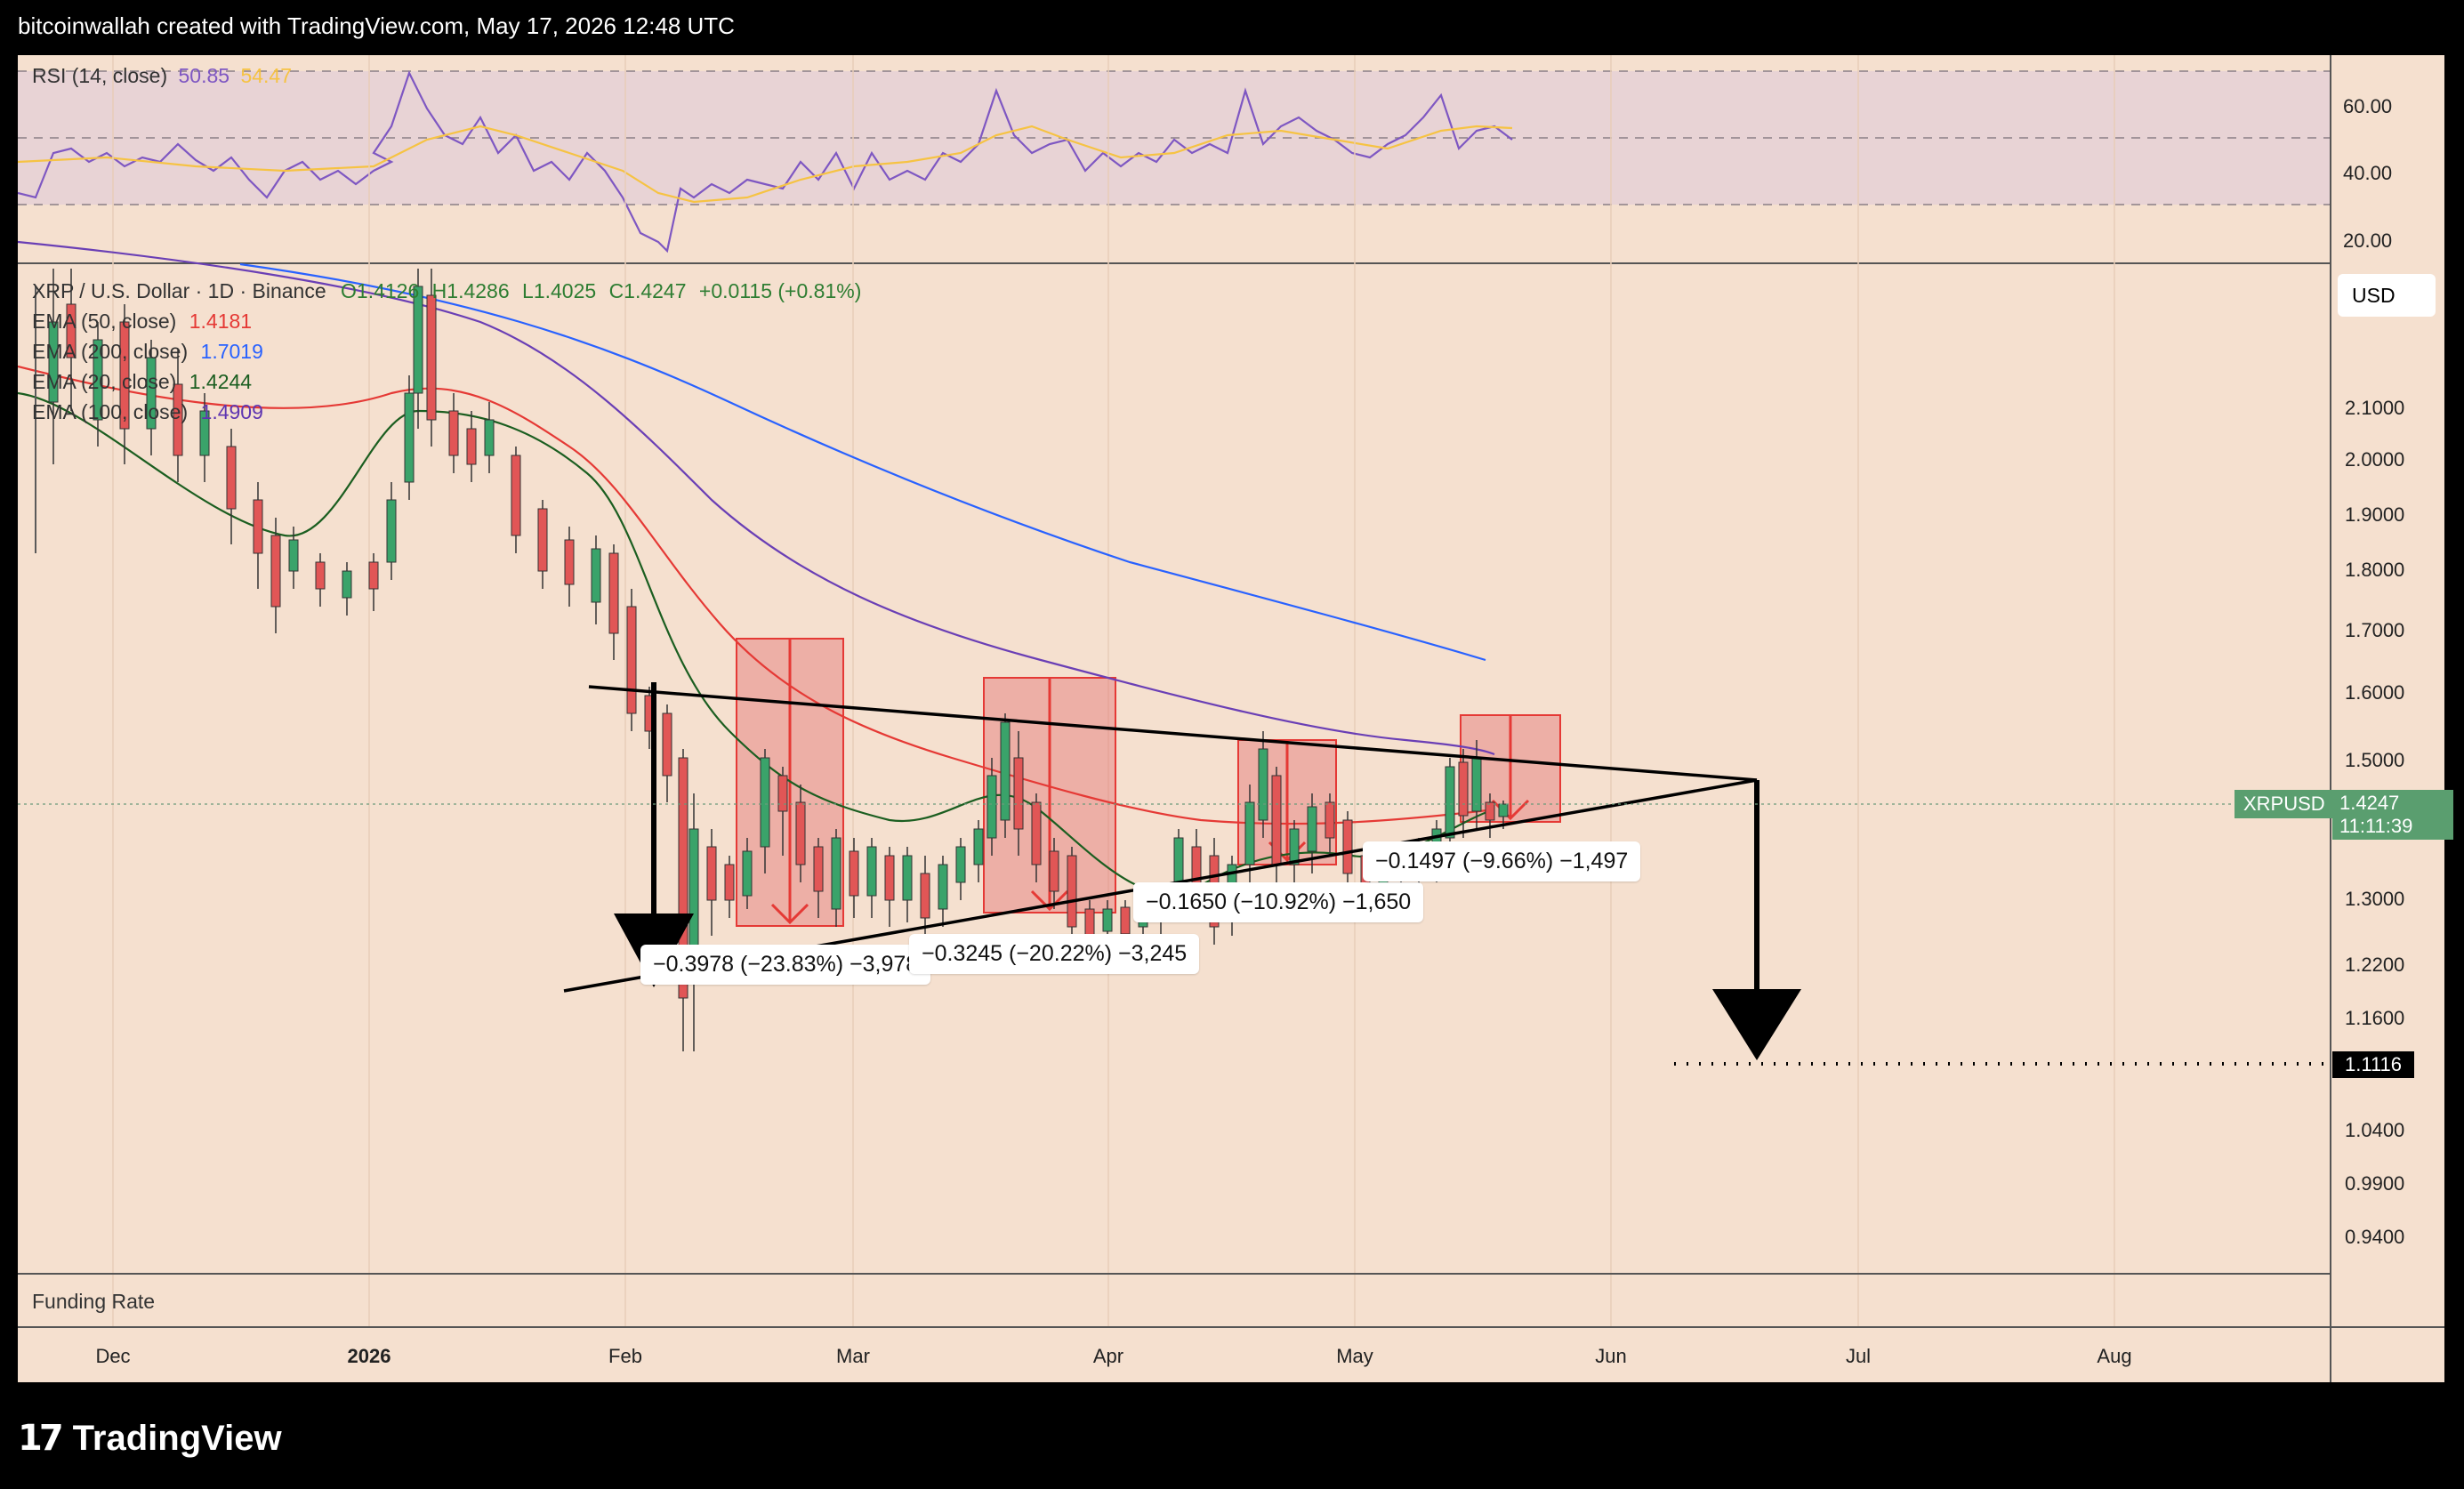 The width and height of the screenshot is (2464, 1489). Describe the element at coordinates (1502, 861) in the screenshot. I see `measure-label-4: −0.1497 (−9.66%) −1,497` at that location.